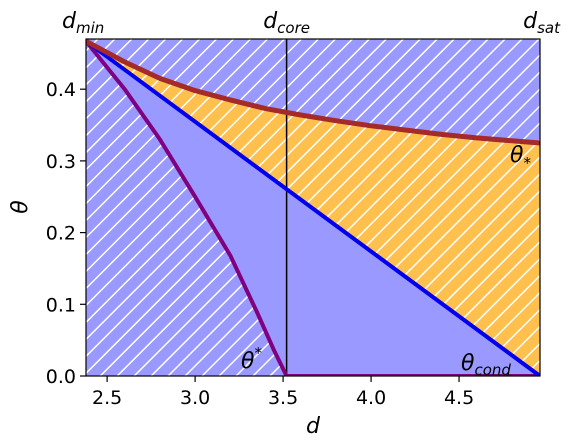 The height and width of the screenshot is (447, 568). What do you see at coordinates (61, 90) in the screenshot?
I see `y-tick-label: 0.4` at bounding box center [61, 90].